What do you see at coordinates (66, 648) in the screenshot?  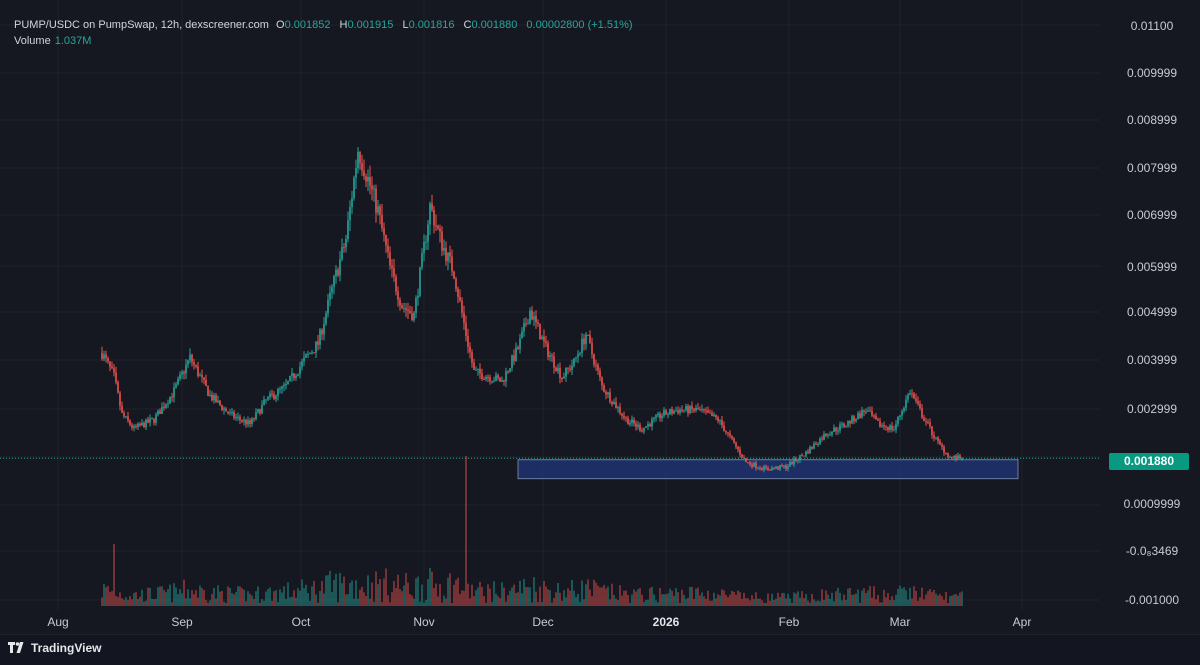 I see `tradingview-label: TradingView` at bounding box center [66, 648].